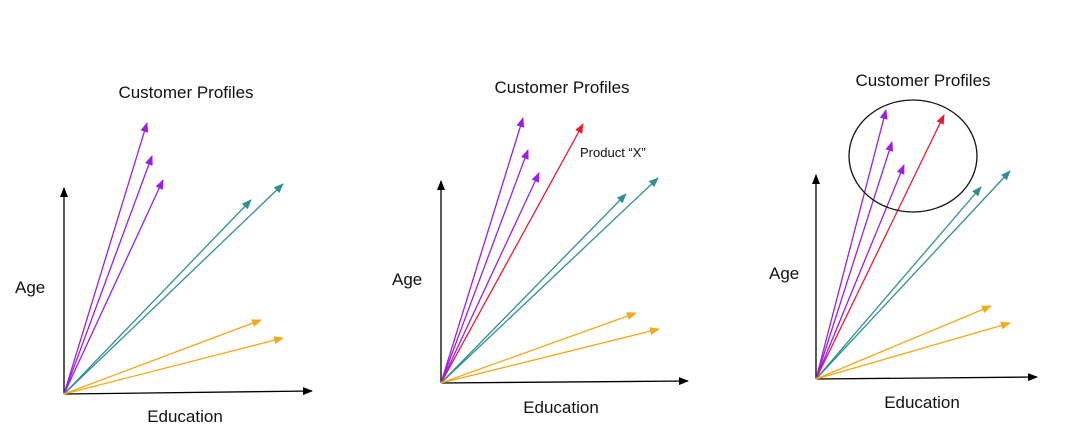 This screenshot has height=446, width=1068. Describe the element at coordinates (613, 152) in the screenshot. I see `product-label: Product “X”` at that location.